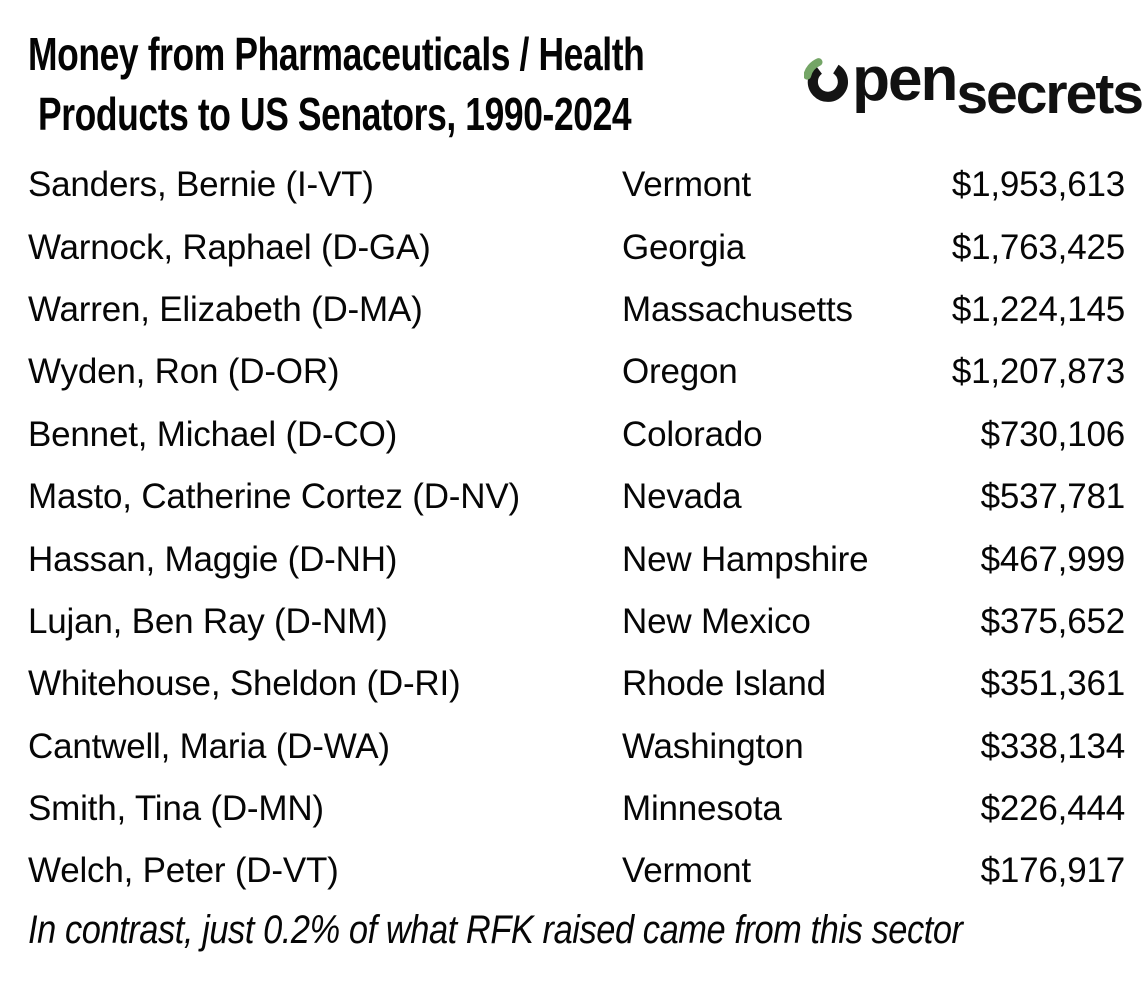 The image size is (1148, 986). I want to click on table-row: Wyden, Ron (D-OR) Oregon $1,207,873, so click(576, 372).